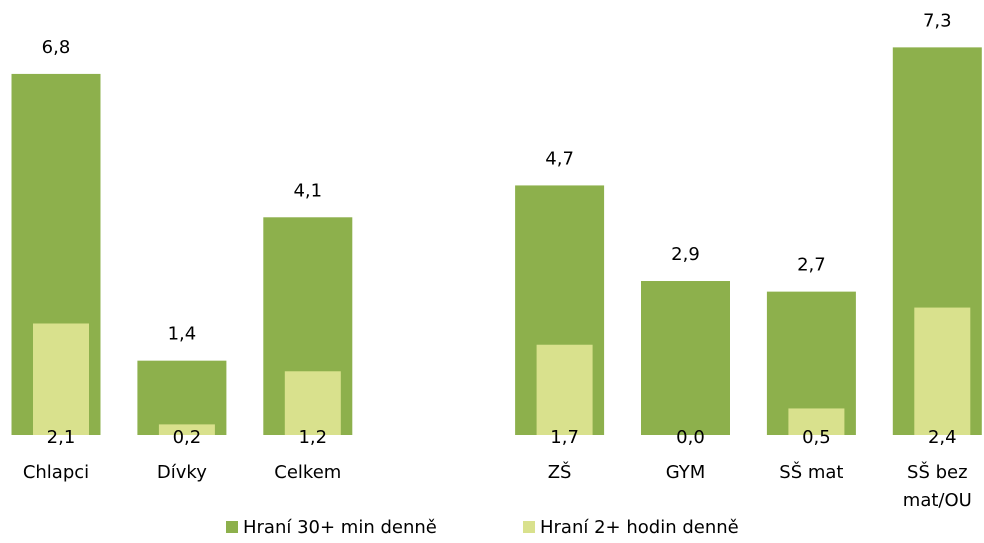  Describe the element at coordinates (639, 527) in the screenshot. I see `legend-label: Hraní 2+ hodin denně` at that location.